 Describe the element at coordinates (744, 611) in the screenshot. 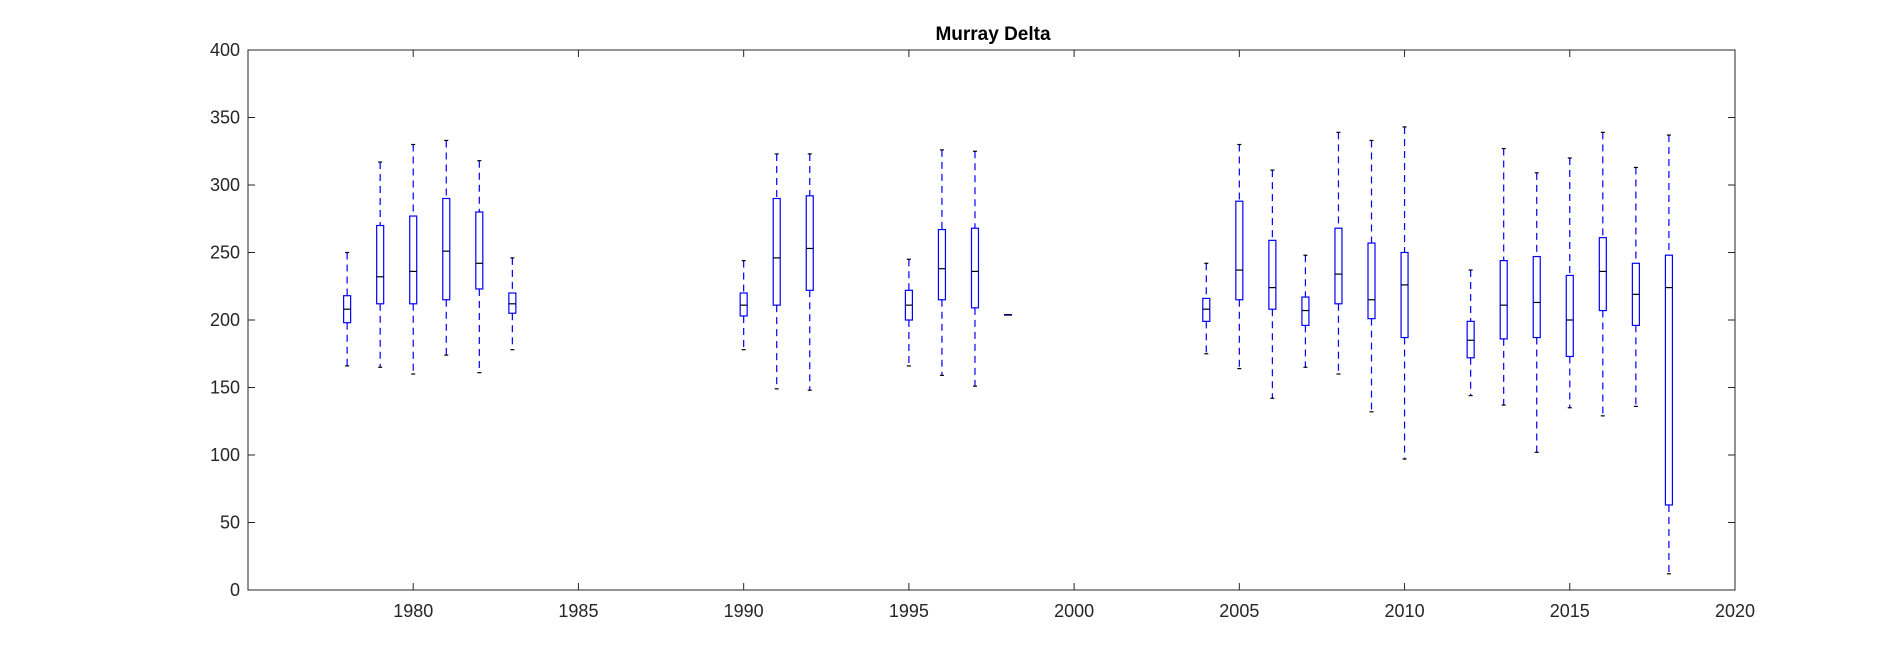

I see `x-tick-label: 1990` at that location.